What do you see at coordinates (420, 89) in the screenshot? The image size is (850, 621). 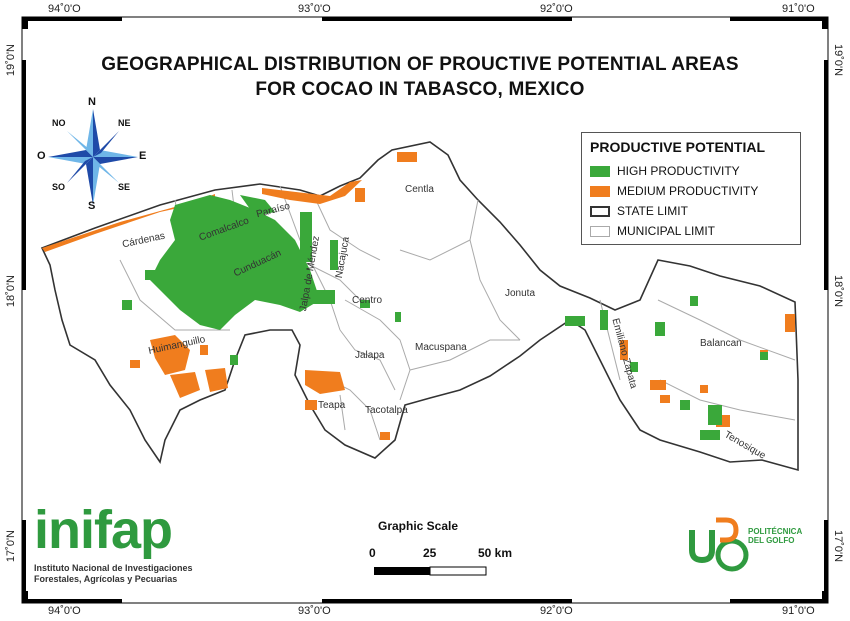 I see `map-title-line2: FOR COCAO IN TABASCO, MEXICO` at bounding box center [420, 89].